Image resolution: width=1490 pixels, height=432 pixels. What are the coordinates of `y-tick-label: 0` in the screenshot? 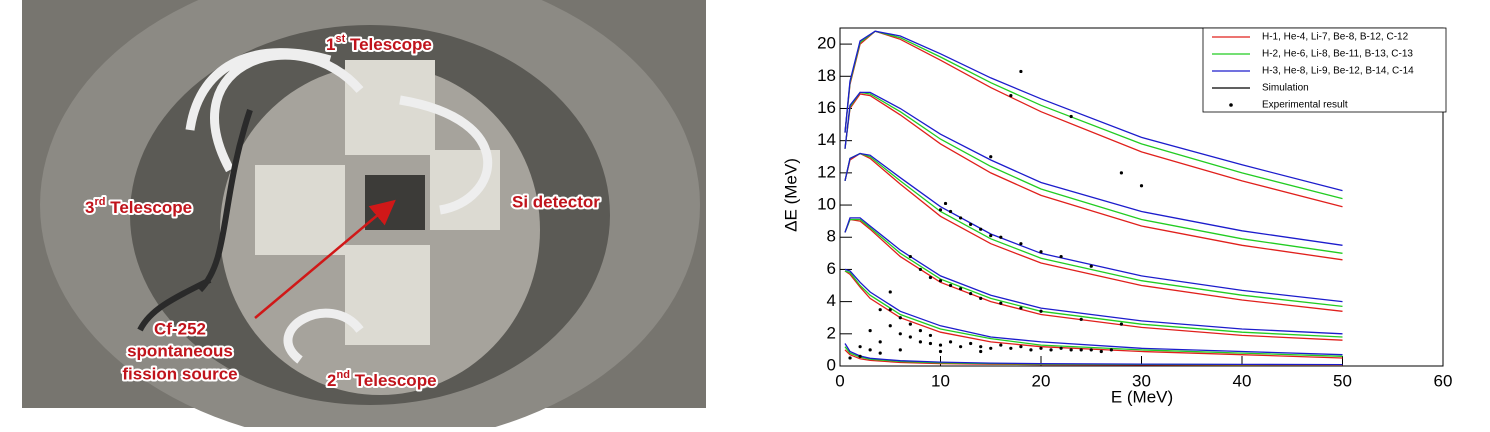 It's located at (831, 364).